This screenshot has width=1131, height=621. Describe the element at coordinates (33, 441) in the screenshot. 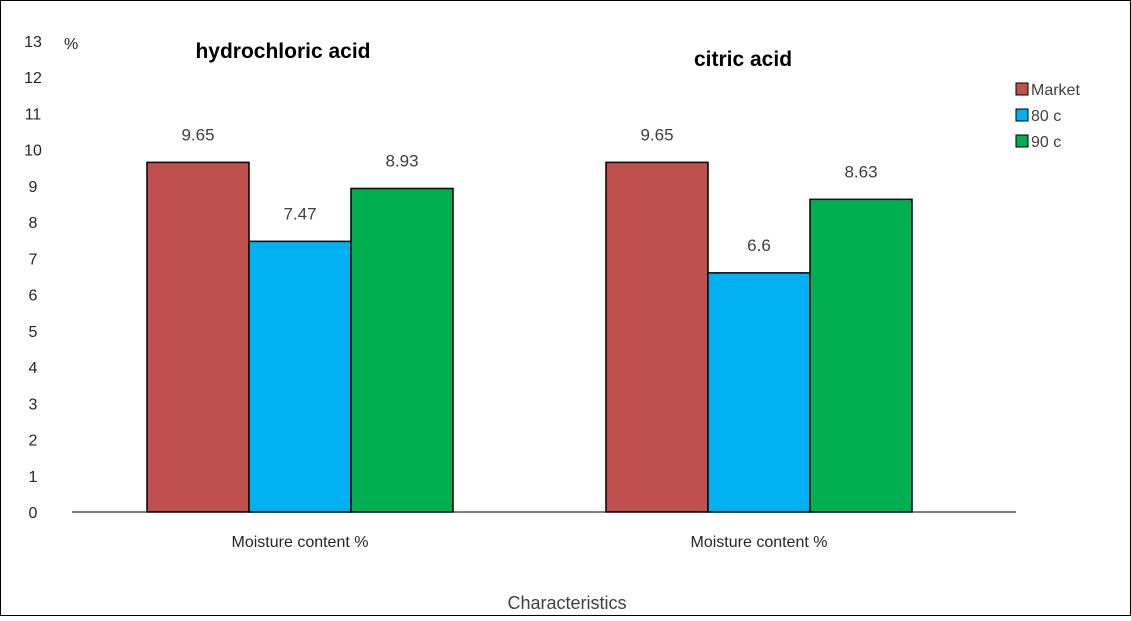

I see `y-tick-label: 2` at that location.